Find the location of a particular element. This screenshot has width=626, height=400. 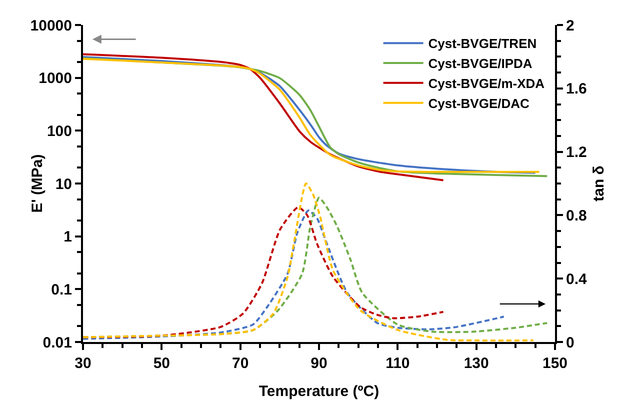

y2-tick-label: 0 is located at coordinates (570, 343).